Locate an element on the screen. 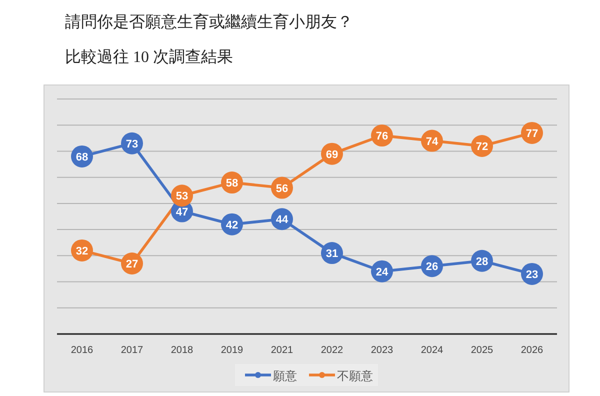 The height and width of the screenshot is (396, 600). data-label: 53 is located at coordinates (182, 196).